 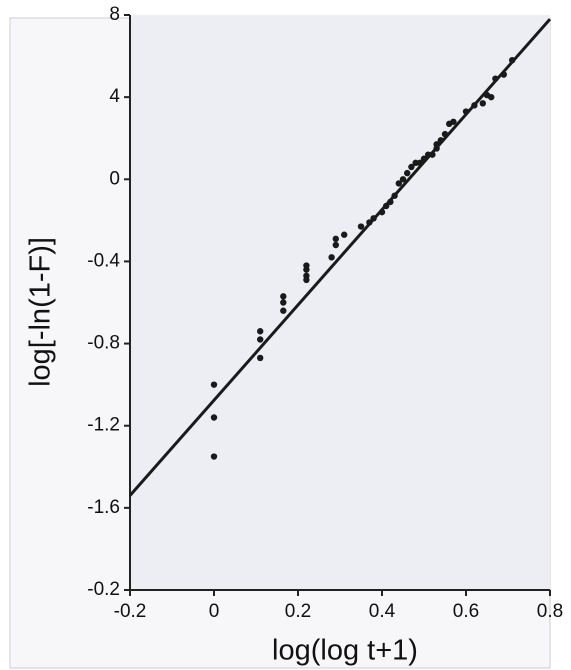 I want to click on y-tick-label: 0, so click(x=114, y=178).